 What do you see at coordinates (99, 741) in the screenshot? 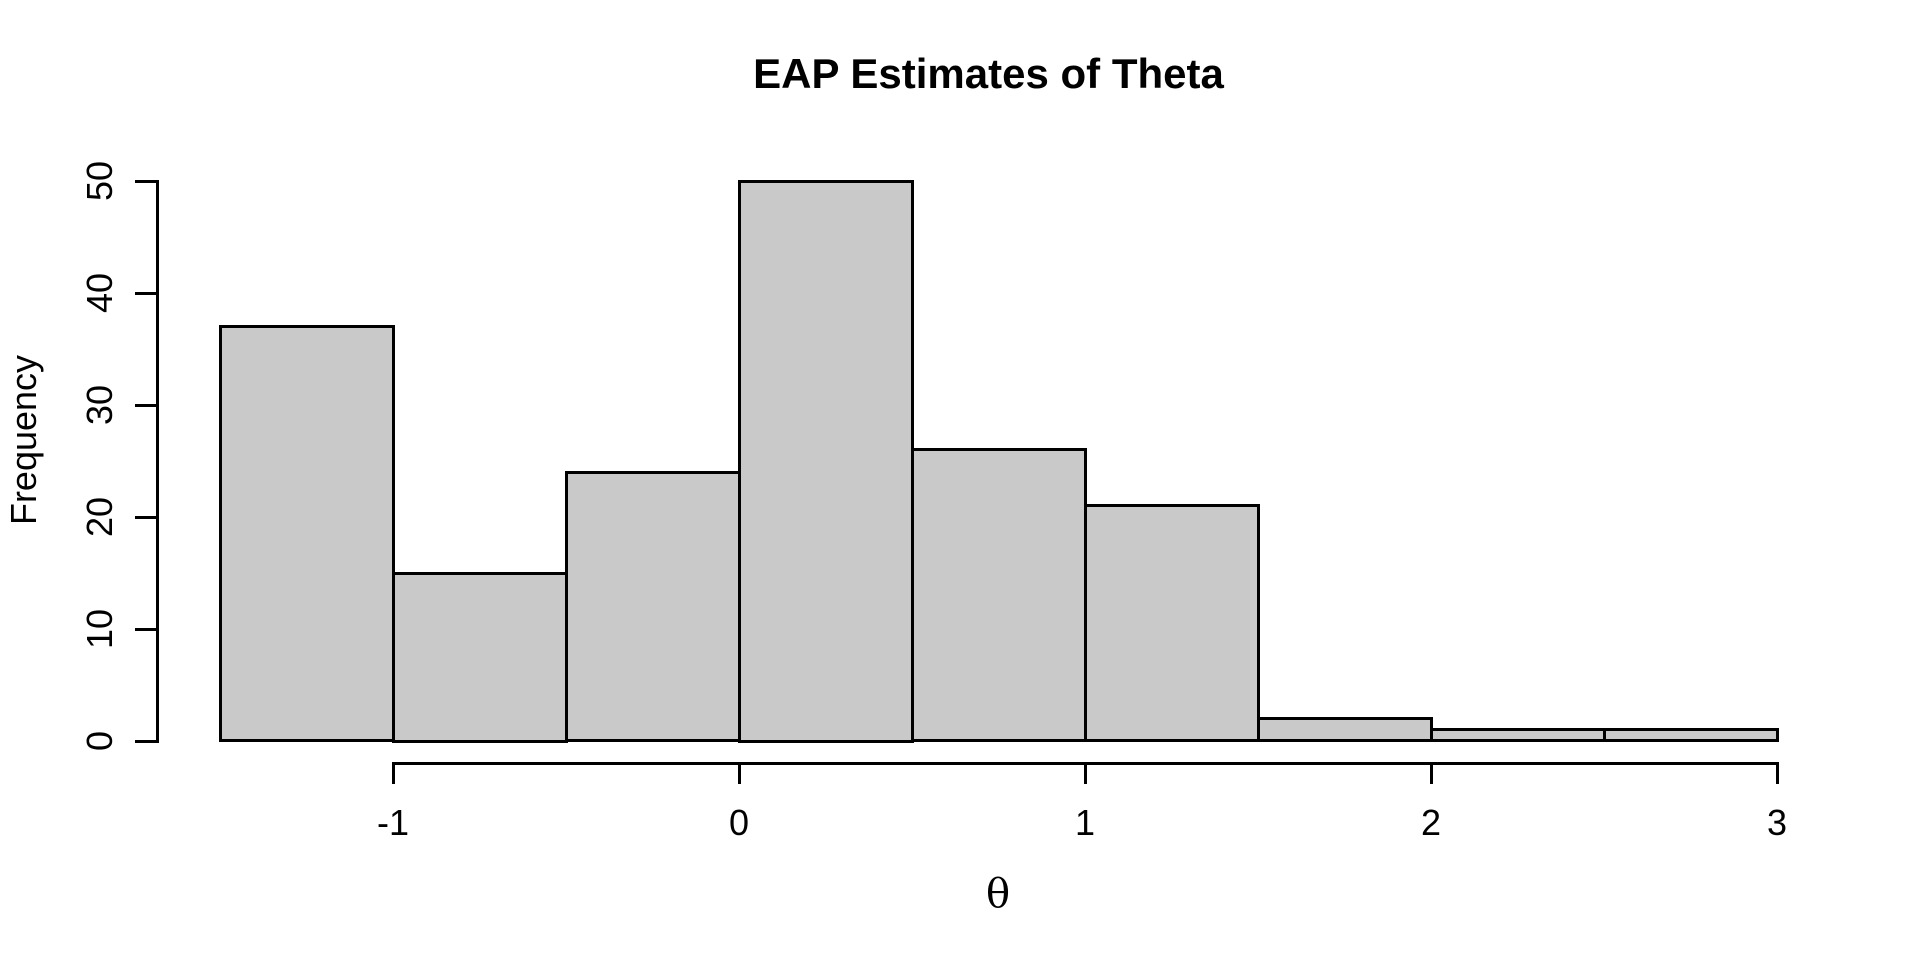
I see `y-tick-label: 0` at bounding box center [99, 741].